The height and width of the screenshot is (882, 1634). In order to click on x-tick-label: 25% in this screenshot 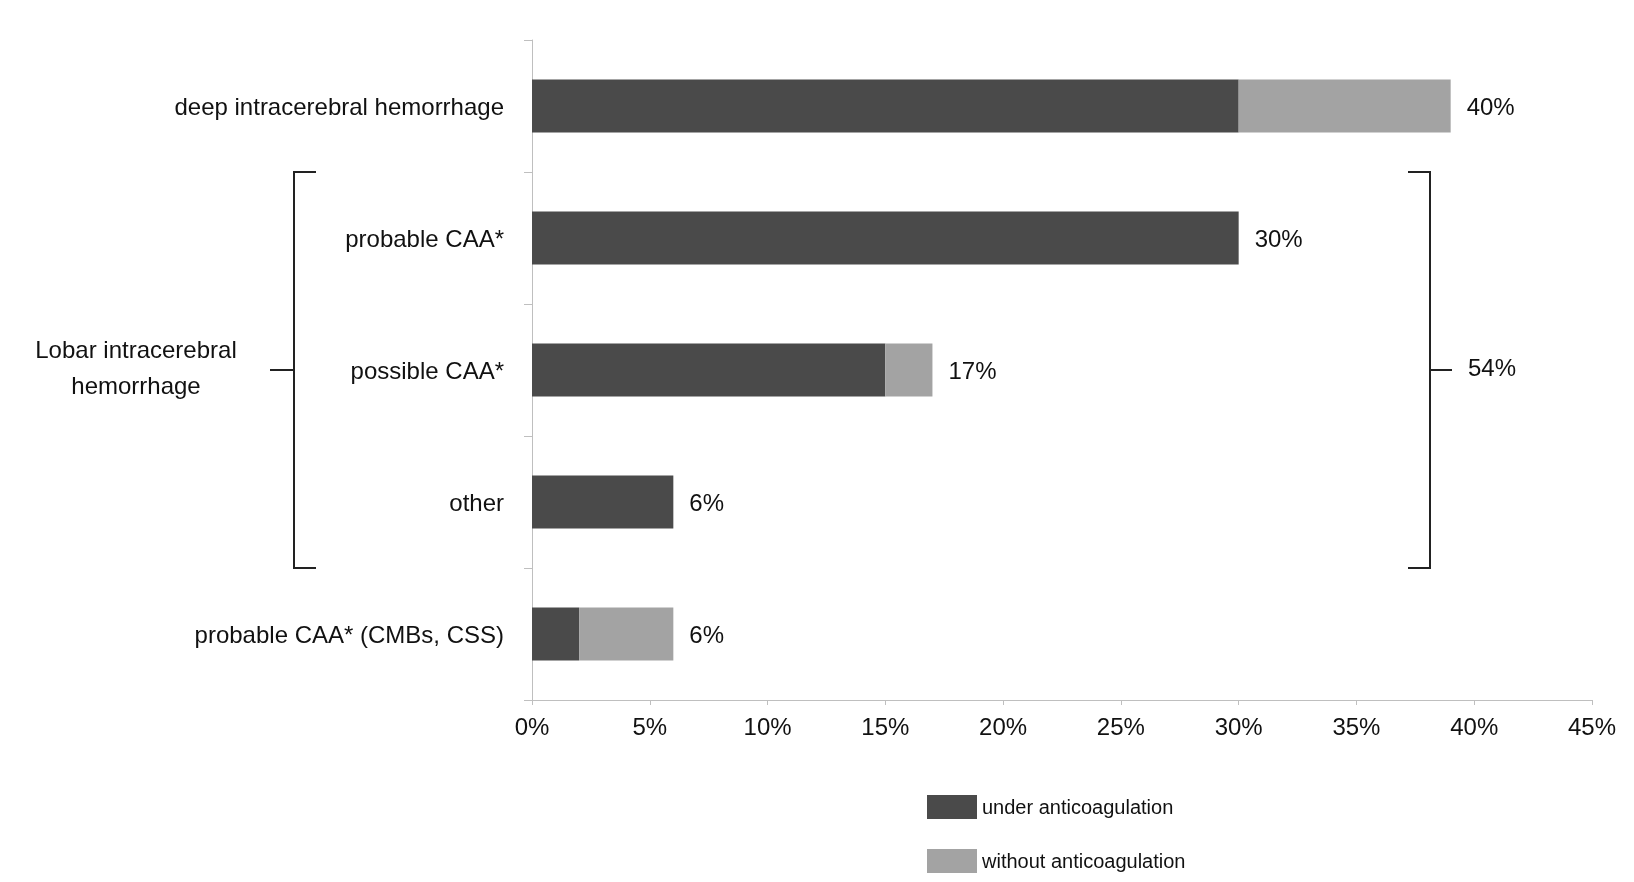, I will do `click(1120, 726)`.